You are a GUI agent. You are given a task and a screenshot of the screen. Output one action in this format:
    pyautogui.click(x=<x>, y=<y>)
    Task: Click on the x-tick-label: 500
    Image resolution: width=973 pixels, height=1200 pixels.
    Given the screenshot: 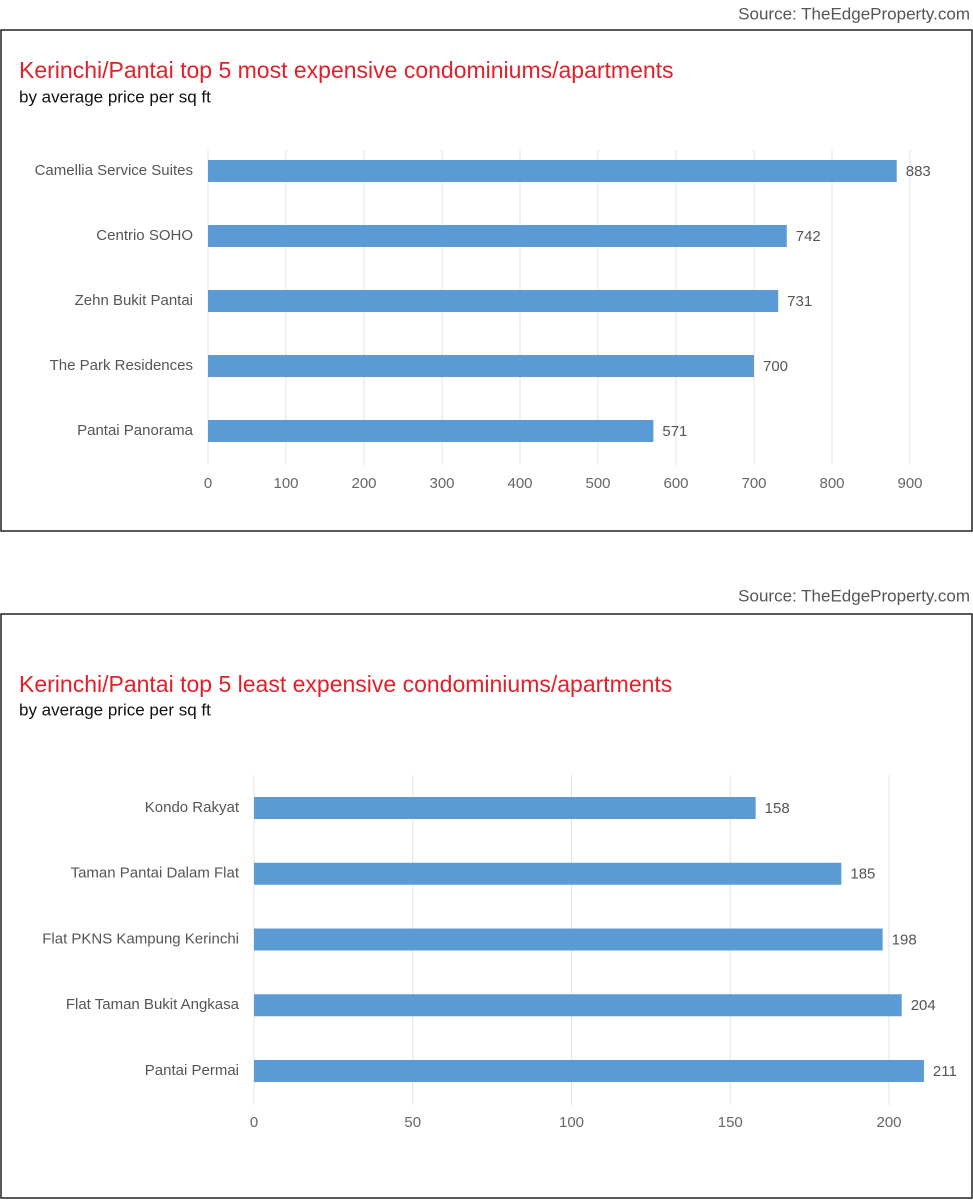 What is the action you would take?
    pyautogui.click(x=597, y=483)
    